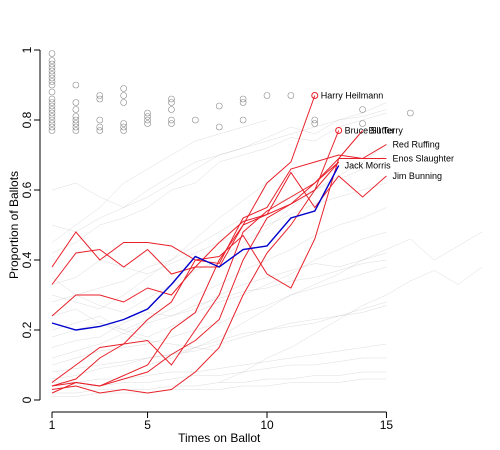 The width and height of the screenshot is (500, 450). I want to click on series-name-label: Bruce Sutter, so click(370, 131).